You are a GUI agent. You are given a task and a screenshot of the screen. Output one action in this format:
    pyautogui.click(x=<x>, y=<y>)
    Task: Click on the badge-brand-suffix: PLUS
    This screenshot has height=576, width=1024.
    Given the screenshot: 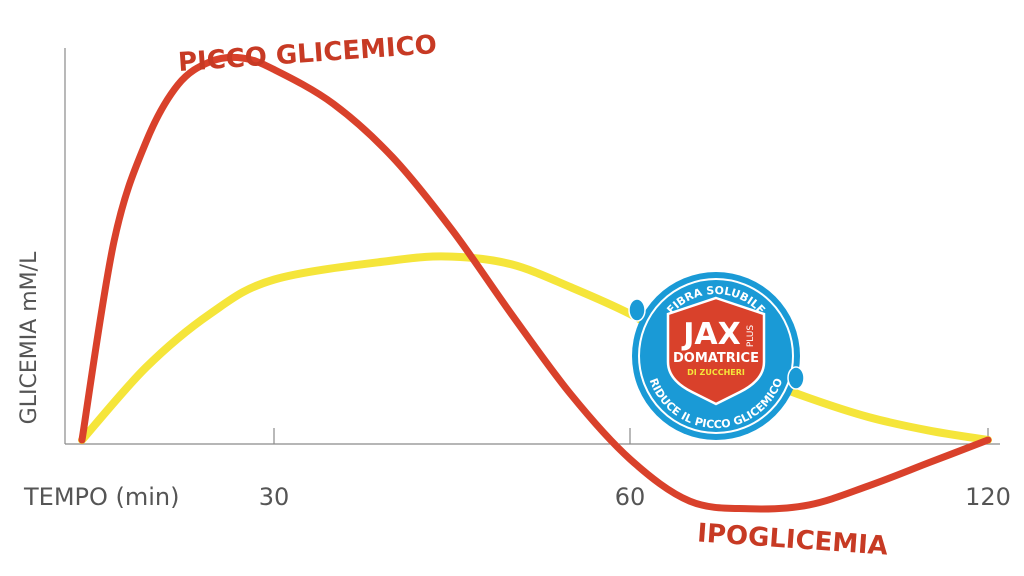 What is the action you would take?
    pyautogui.click(x=751, y=336)
    